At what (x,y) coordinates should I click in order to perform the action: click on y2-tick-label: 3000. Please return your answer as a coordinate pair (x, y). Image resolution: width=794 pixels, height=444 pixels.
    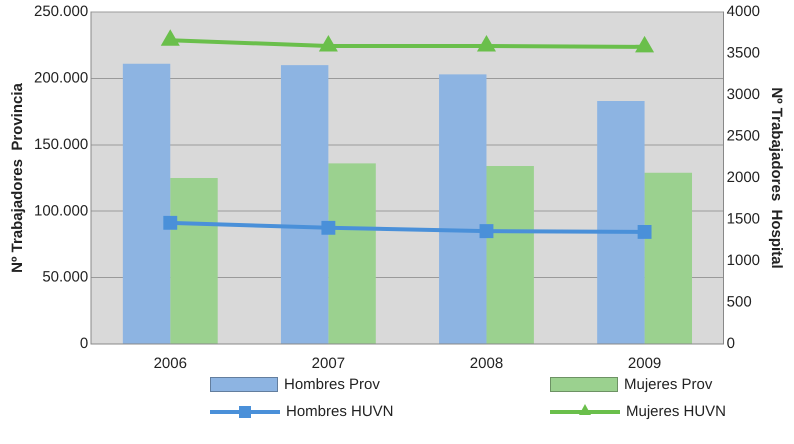
    Looking at the image, I should click on (743, 95).